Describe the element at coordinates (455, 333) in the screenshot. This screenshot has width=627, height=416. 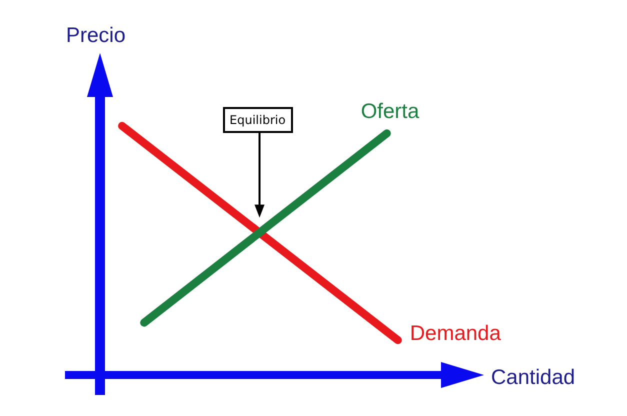
I see `series-label: Demanda` at that location.